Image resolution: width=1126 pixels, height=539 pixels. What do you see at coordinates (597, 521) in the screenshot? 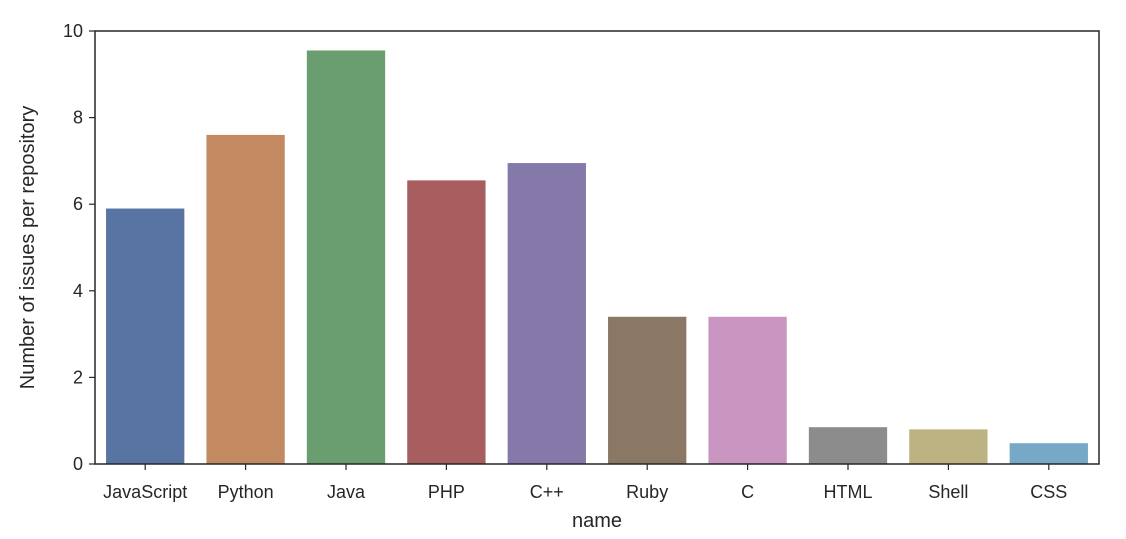
I see `x-axis-label: name` at bounding box center [597, 521].